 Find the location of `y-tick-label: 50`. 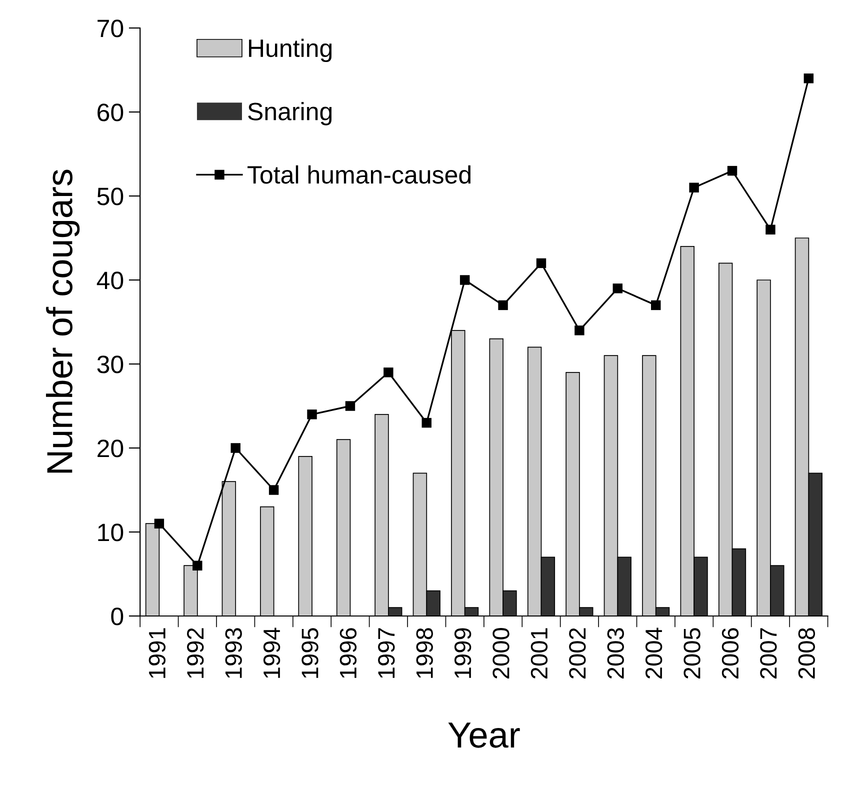

y-tick-label: 50 is located at coordinates (110, 197).